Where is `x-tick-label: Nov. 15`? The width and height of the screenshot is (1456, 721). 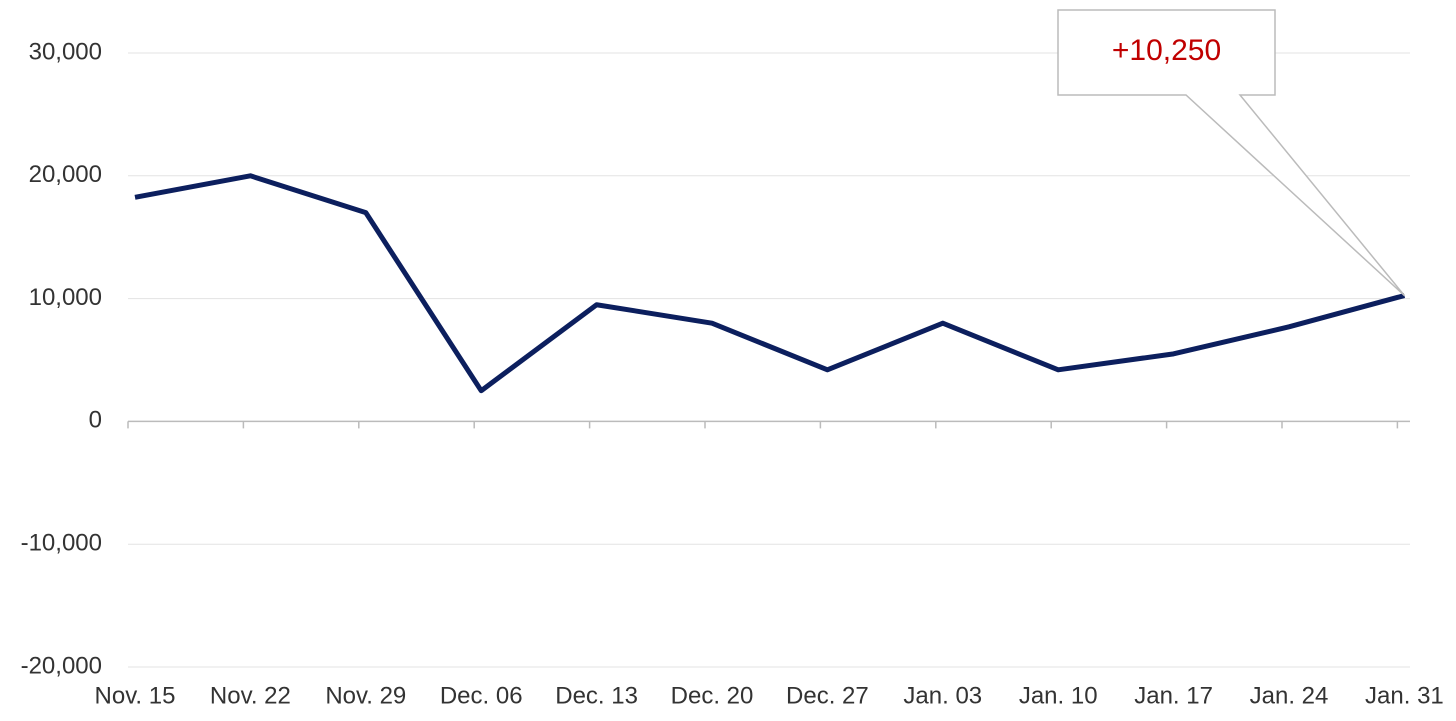 x-tick-label: Nov. 15 is located at coordinates (135, 695).